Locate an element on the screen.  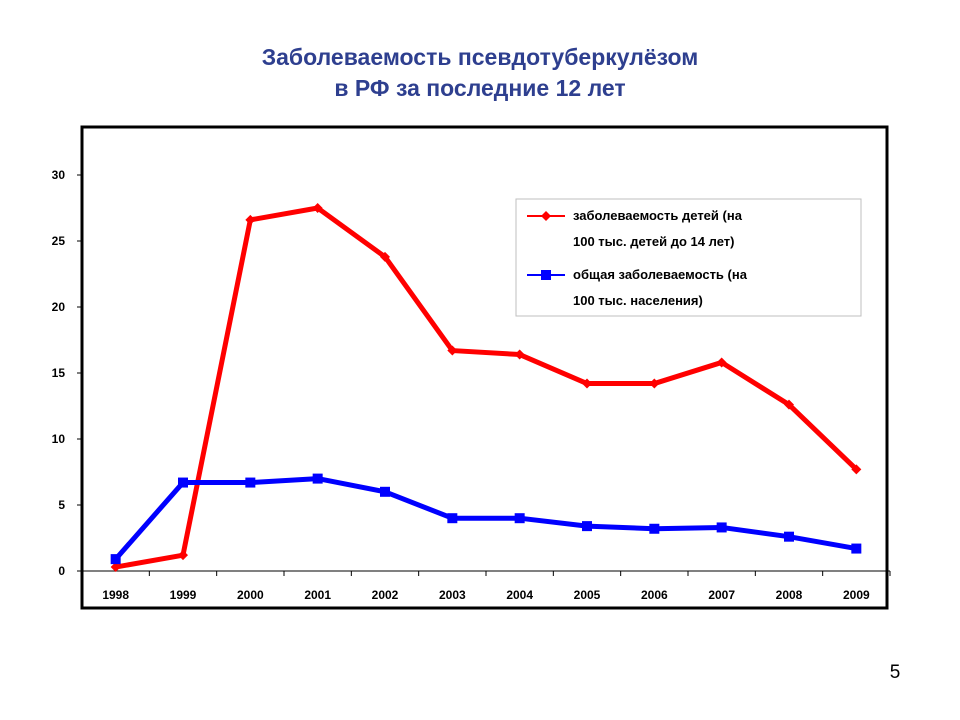
x-tick-label: 2002 is located at coordinates (385, 595).